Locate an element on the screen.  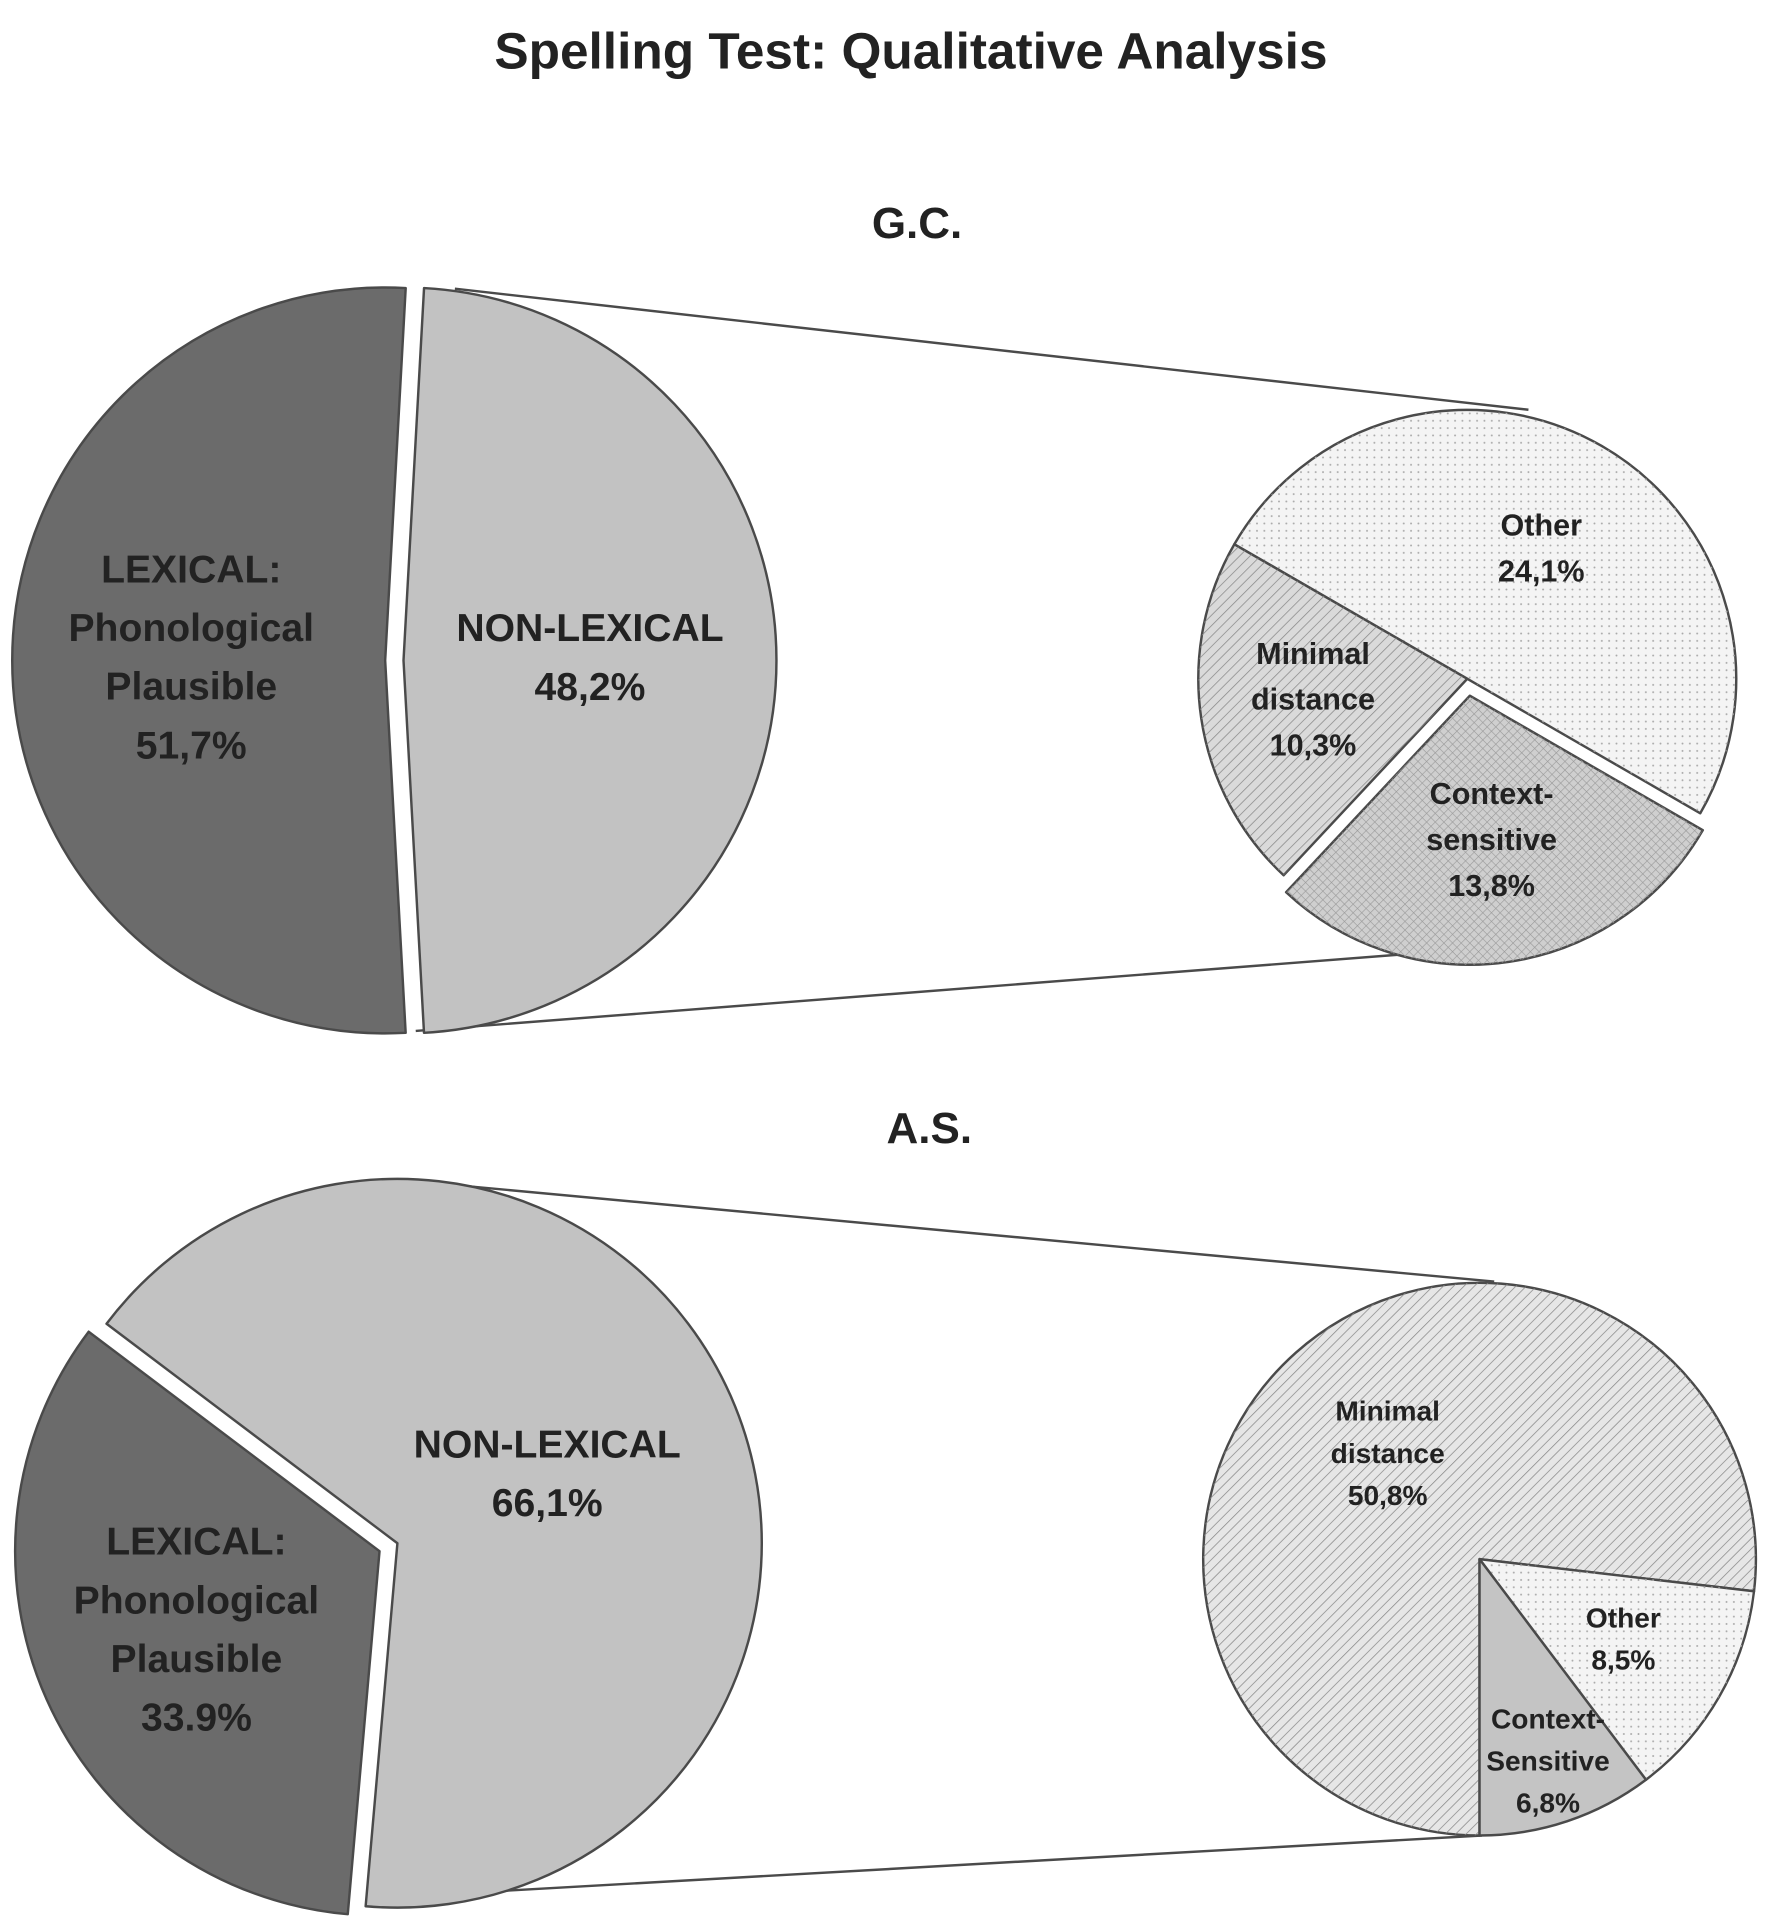
slice-label: LEXICAL: Phonological Plausible 51,7% is located at coordinates (191, 658).